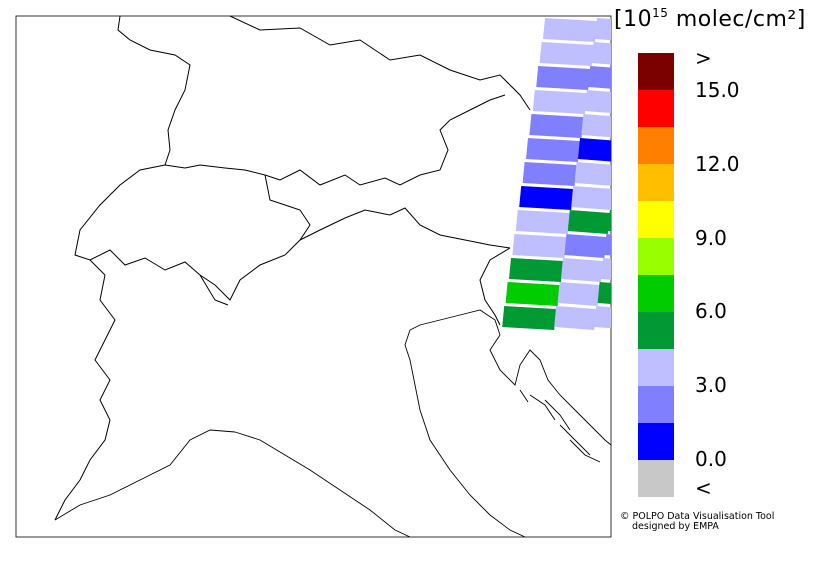 Image resolution: width=813 pixels, height=566 pixels. Describe the element at coordinates (697, 516) in the screenshot. I see `credit-line-1: © POLPO Data Visualisation Tool` at that location.